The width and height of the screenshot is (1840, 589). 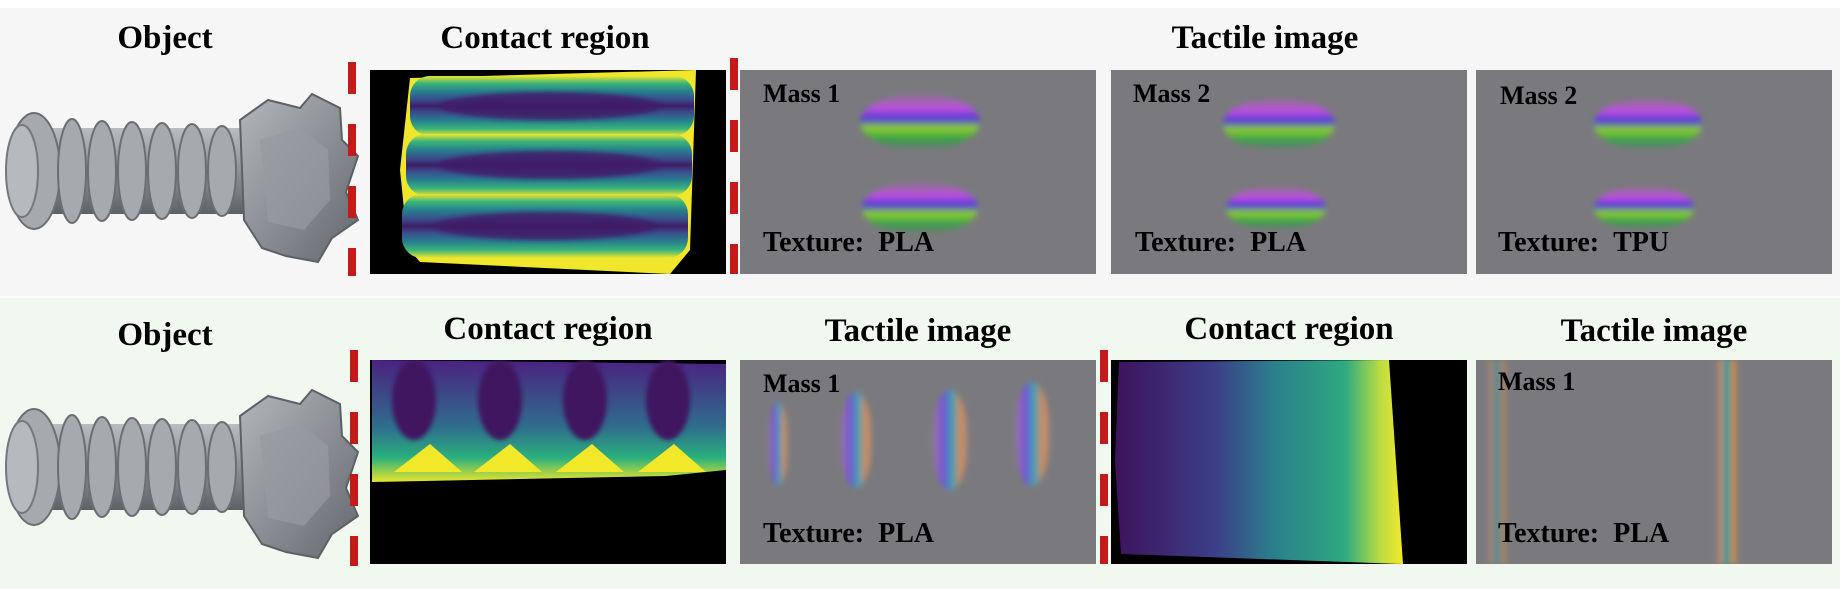 I want to click on top-tactile-1-texture-value: PLA, so click(x=906, y=242).